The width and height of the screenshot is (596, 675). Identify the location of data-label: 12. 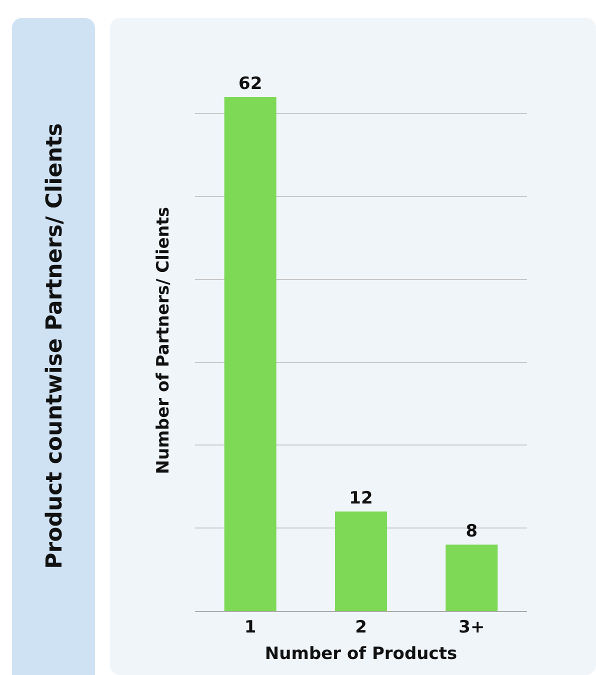
(361, 498).